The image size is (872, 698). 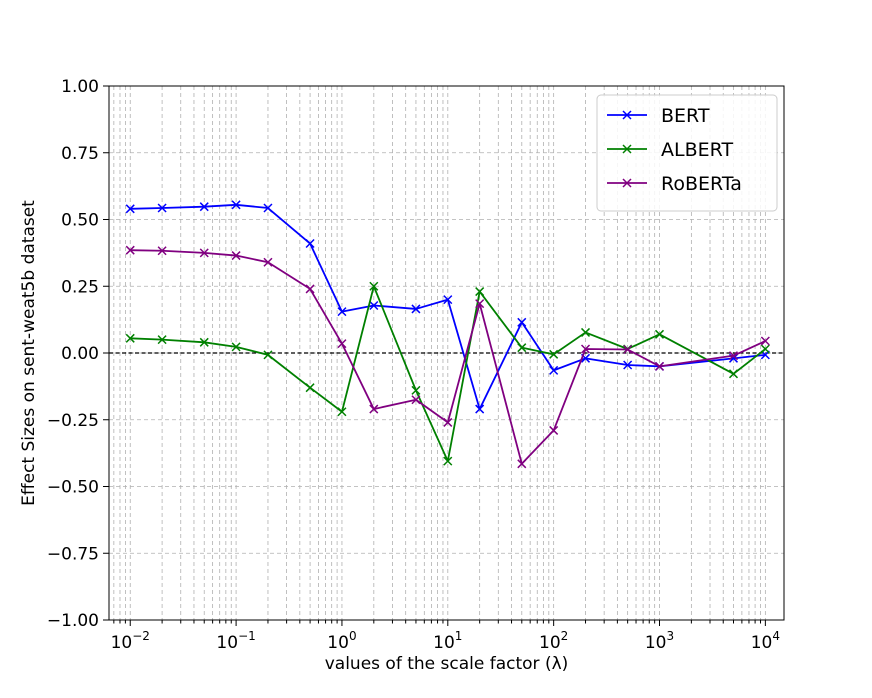 What do you see at coordinates (235, 641) in the screenshot?
I see `x-tick-label: 10⁻¹` at bounding box center [235, 641].